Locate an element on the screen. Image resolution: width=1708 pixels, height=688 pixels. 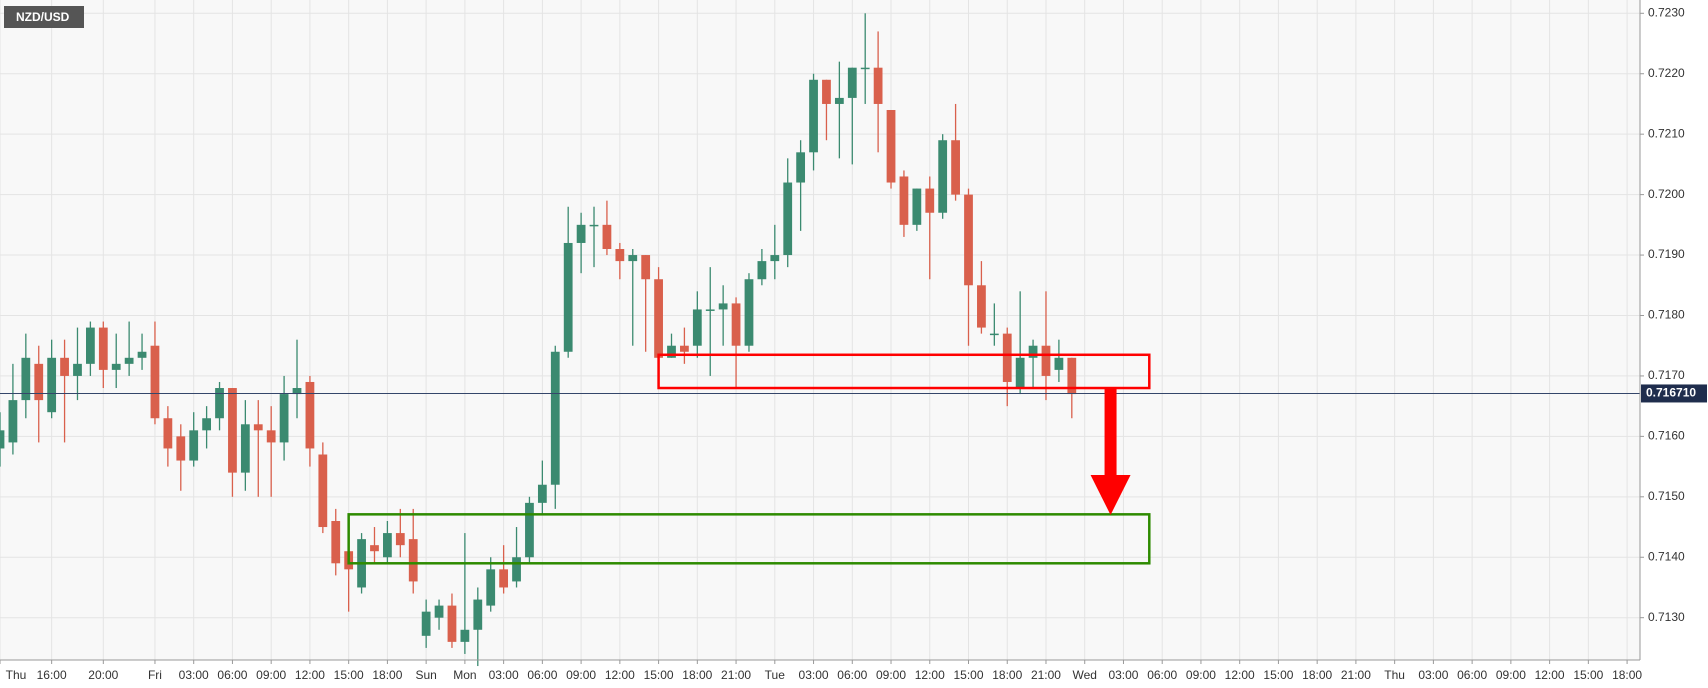
x-tick-label: 20:00 is located at coordinates (103, 675).